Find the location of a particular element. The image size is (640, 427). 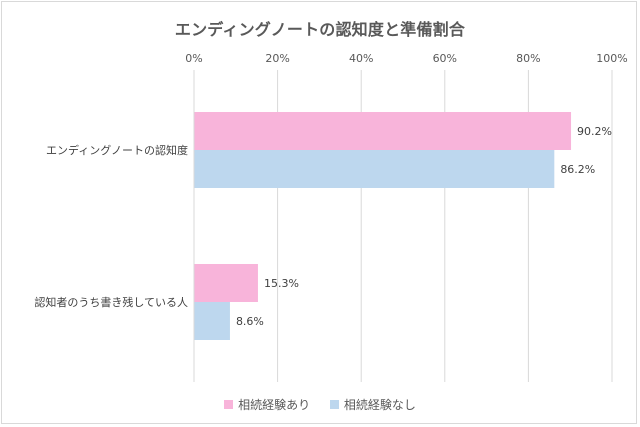

x-tick-label: 0% is located at coordinates (193, 58).